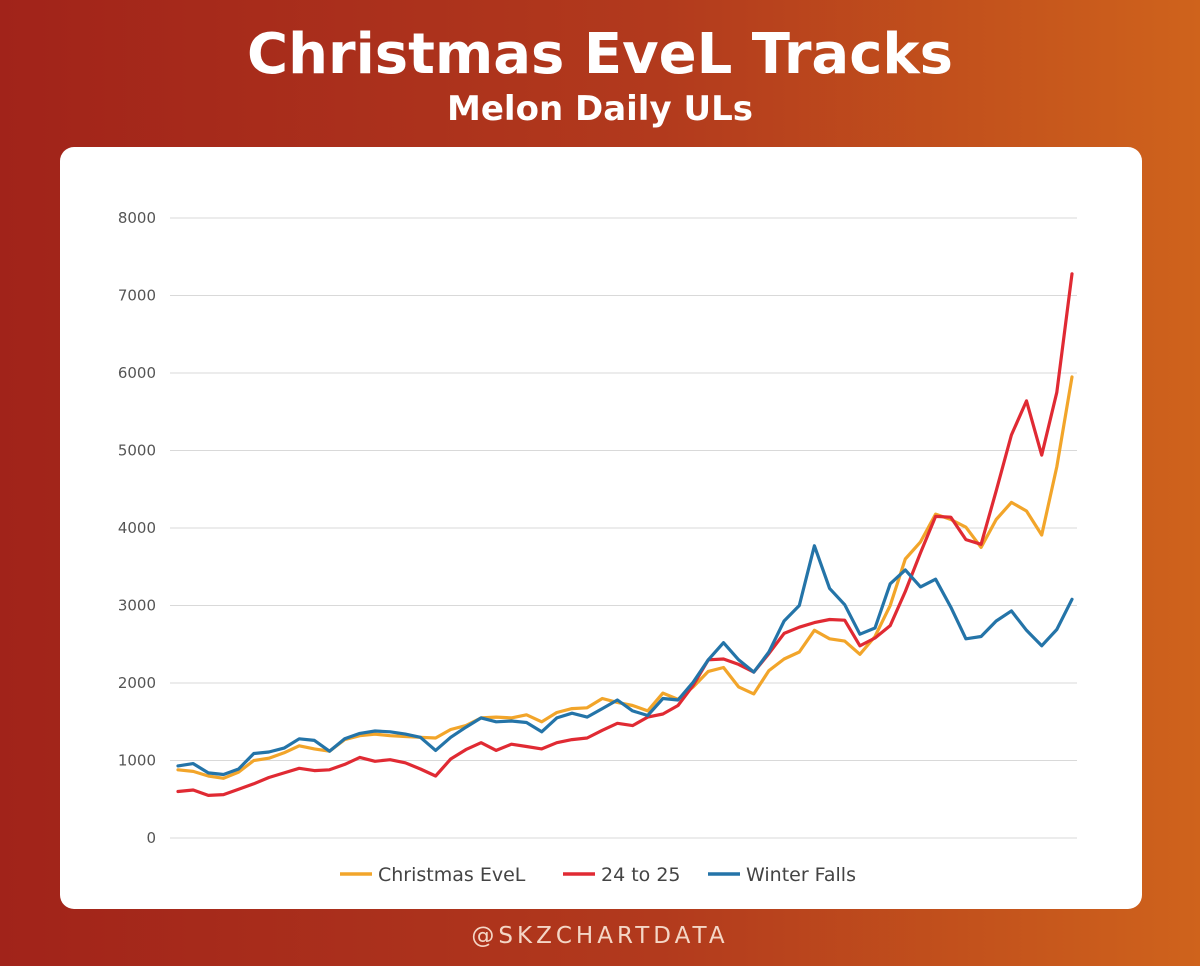 Image resolution: width=1200 pixels, height=966 pixels. Describe the element at coordinates (137, 761) in the screenshot. I see `y-tick-label: 1000` at that location.